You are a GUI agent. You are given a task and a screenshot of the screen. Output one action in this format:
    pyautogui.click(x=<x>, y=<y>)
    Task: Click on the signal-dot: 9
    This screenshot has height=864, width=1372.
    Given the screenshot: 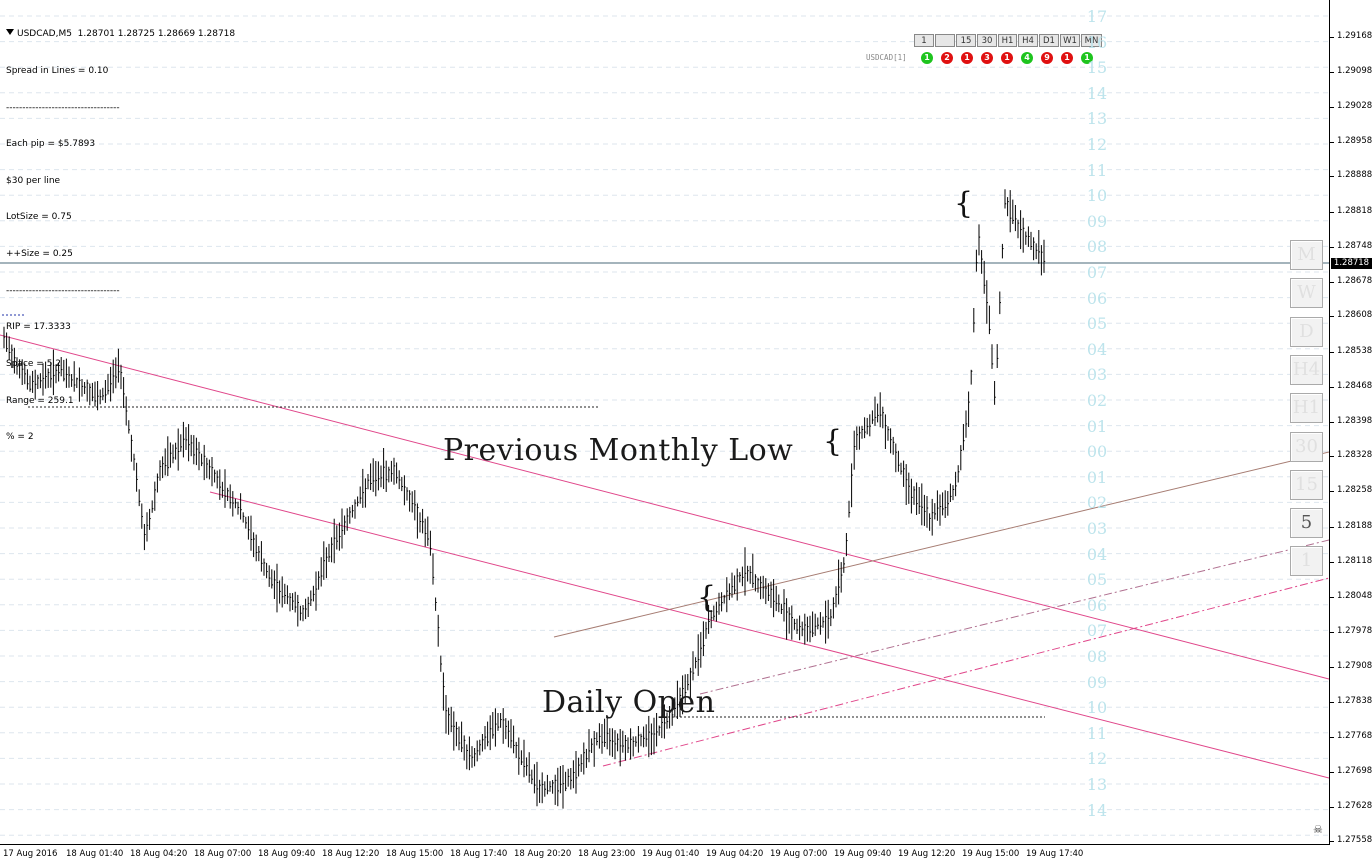 What is the action you would take?
    pyautogui.click(x=1047, y=58)
    